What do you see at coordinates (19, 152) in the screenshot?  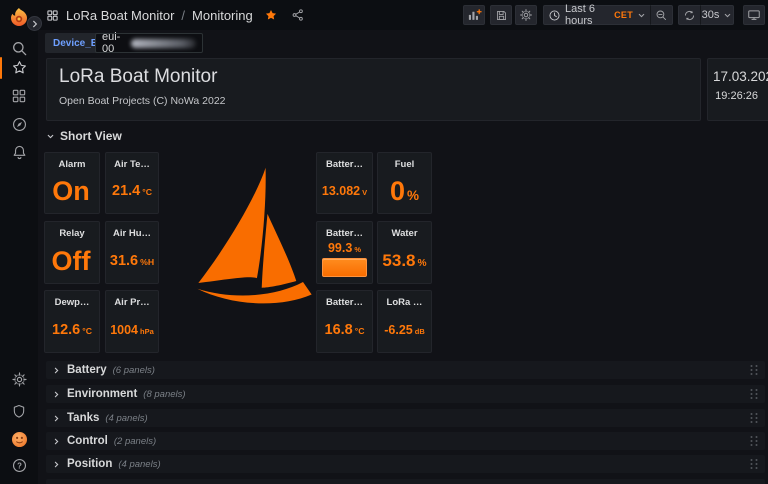 I see `sidebar-item-alerting` at bounding box center [19, 152].